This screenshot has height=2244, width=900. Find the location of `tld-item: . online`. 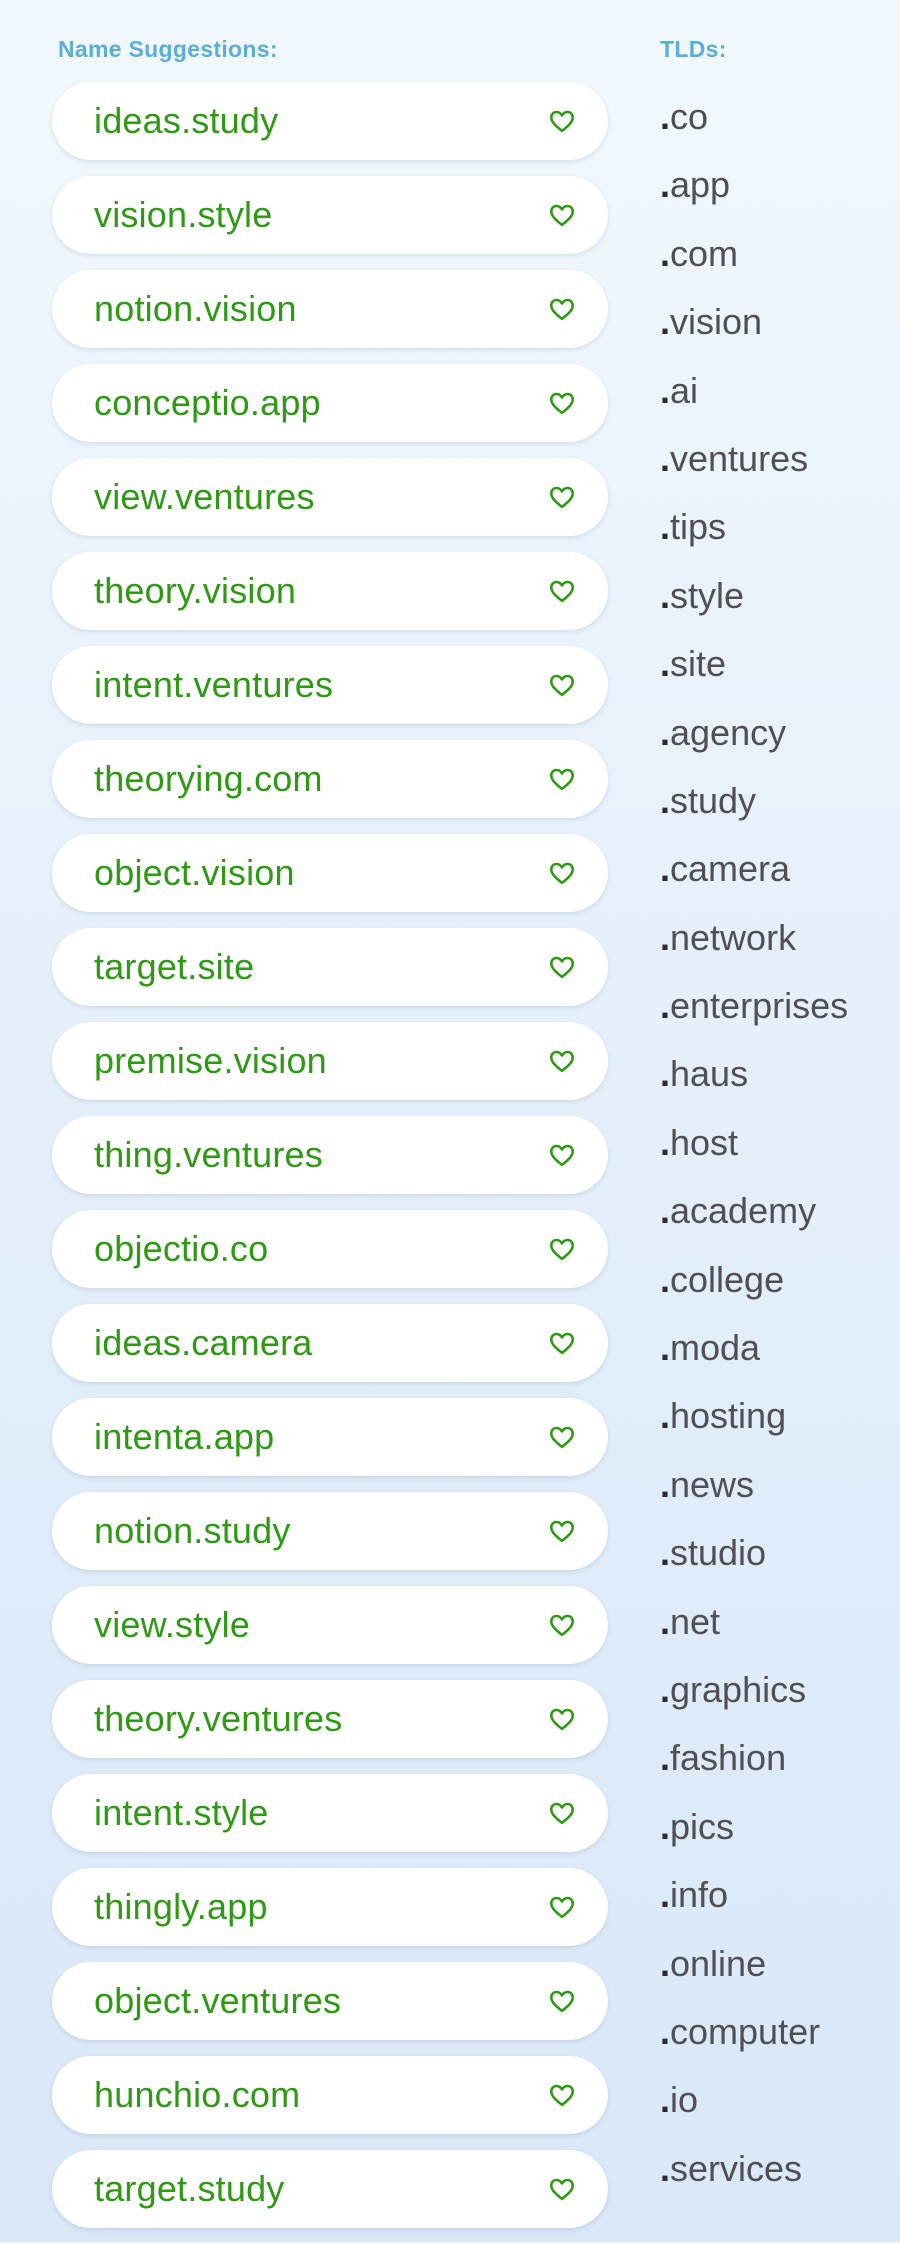

tld-item: . online is located at coordinates (754, 1977).